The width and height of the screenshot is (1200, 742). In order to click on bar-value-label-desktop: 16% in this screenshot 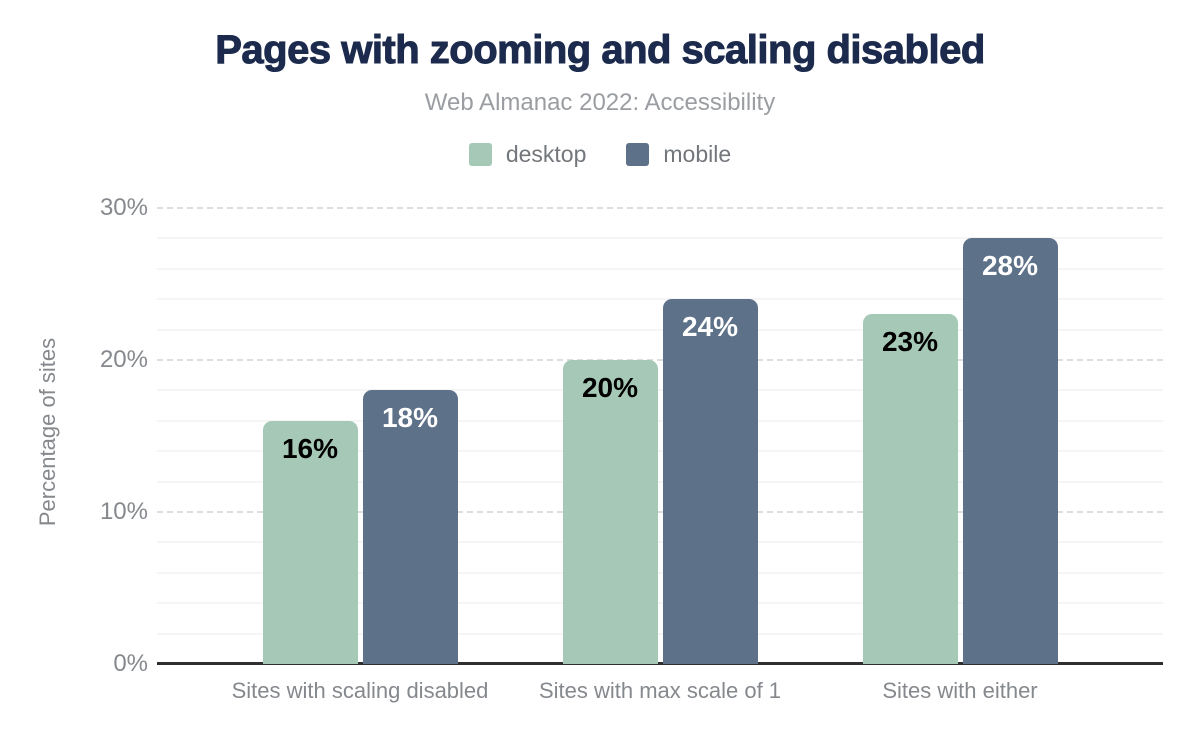, I will do `click(310, 448)`.